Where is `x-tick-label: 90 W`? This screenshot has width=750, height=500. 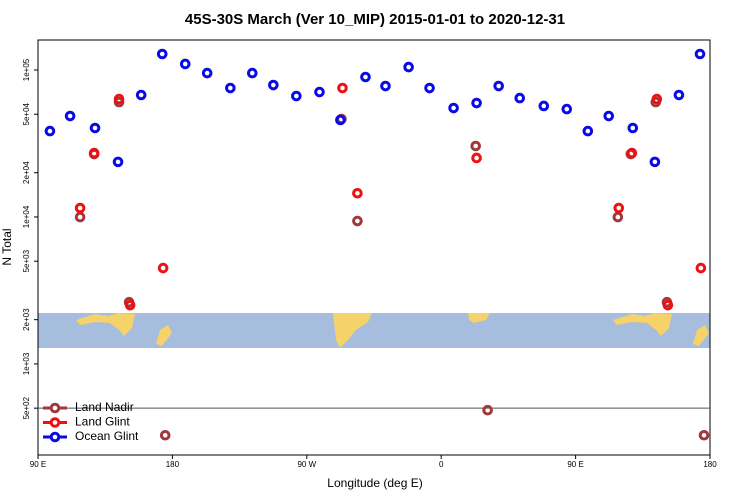
x-tick-label: 90 W is located at coordinates (306, 464).